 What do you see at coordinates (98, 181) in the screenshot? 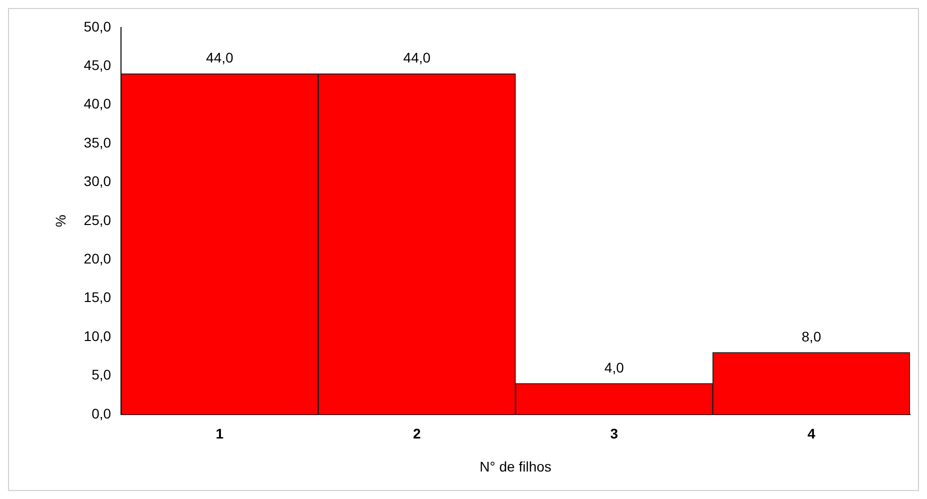
I see `y-tick-label: 30,0` at bounding box center [98, 181].